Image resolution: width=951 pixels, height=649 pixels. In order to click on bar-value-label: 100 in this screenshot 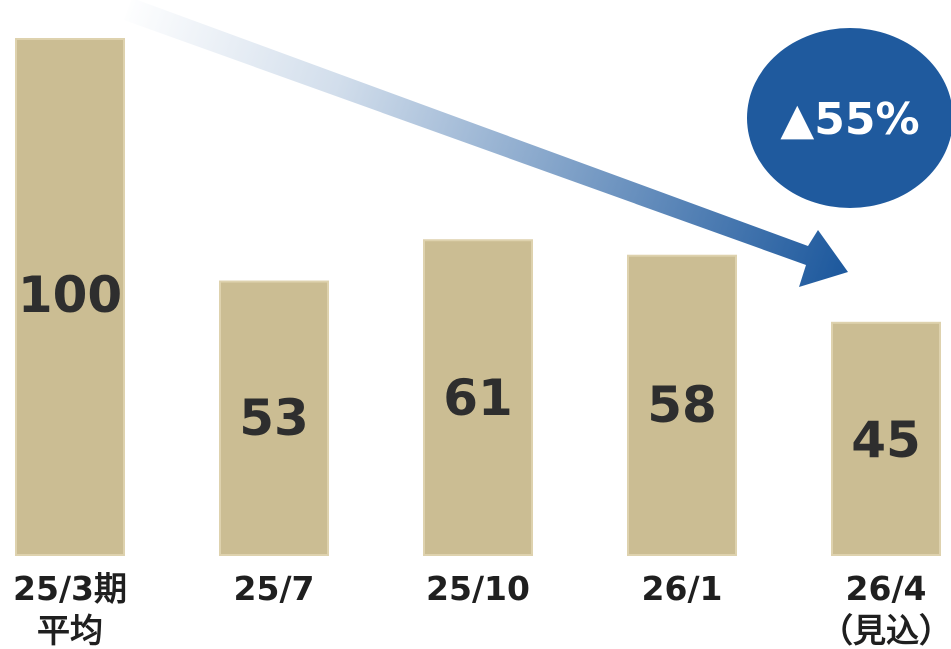, I will do `click(70, 295)`.